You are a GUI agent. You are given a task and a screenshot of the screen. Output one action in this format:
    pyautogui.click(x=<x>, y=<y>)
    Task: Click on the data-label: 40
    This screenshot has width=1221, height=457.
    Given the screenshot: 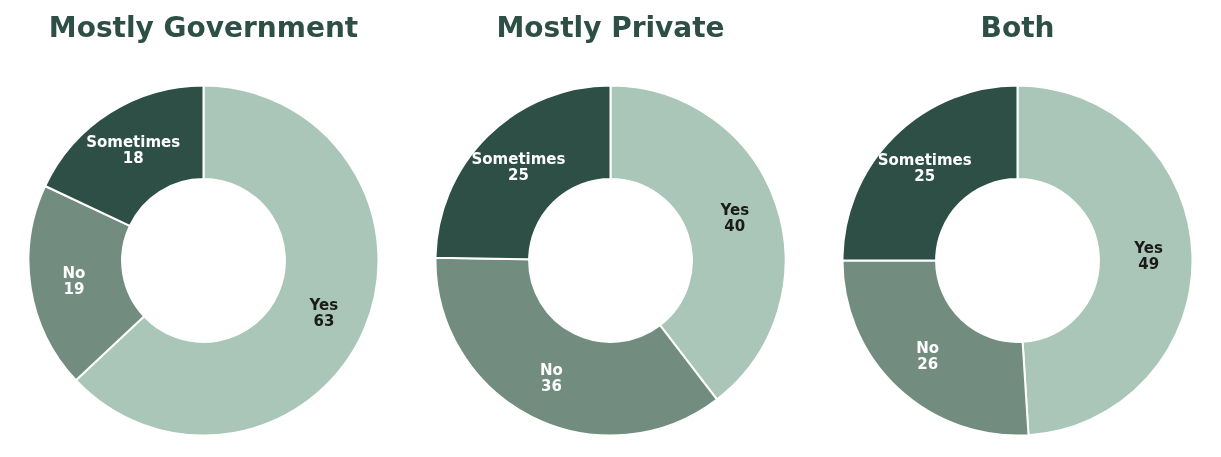 What is the action you would take?
    pyautogui.click(x=735, y=226)
    